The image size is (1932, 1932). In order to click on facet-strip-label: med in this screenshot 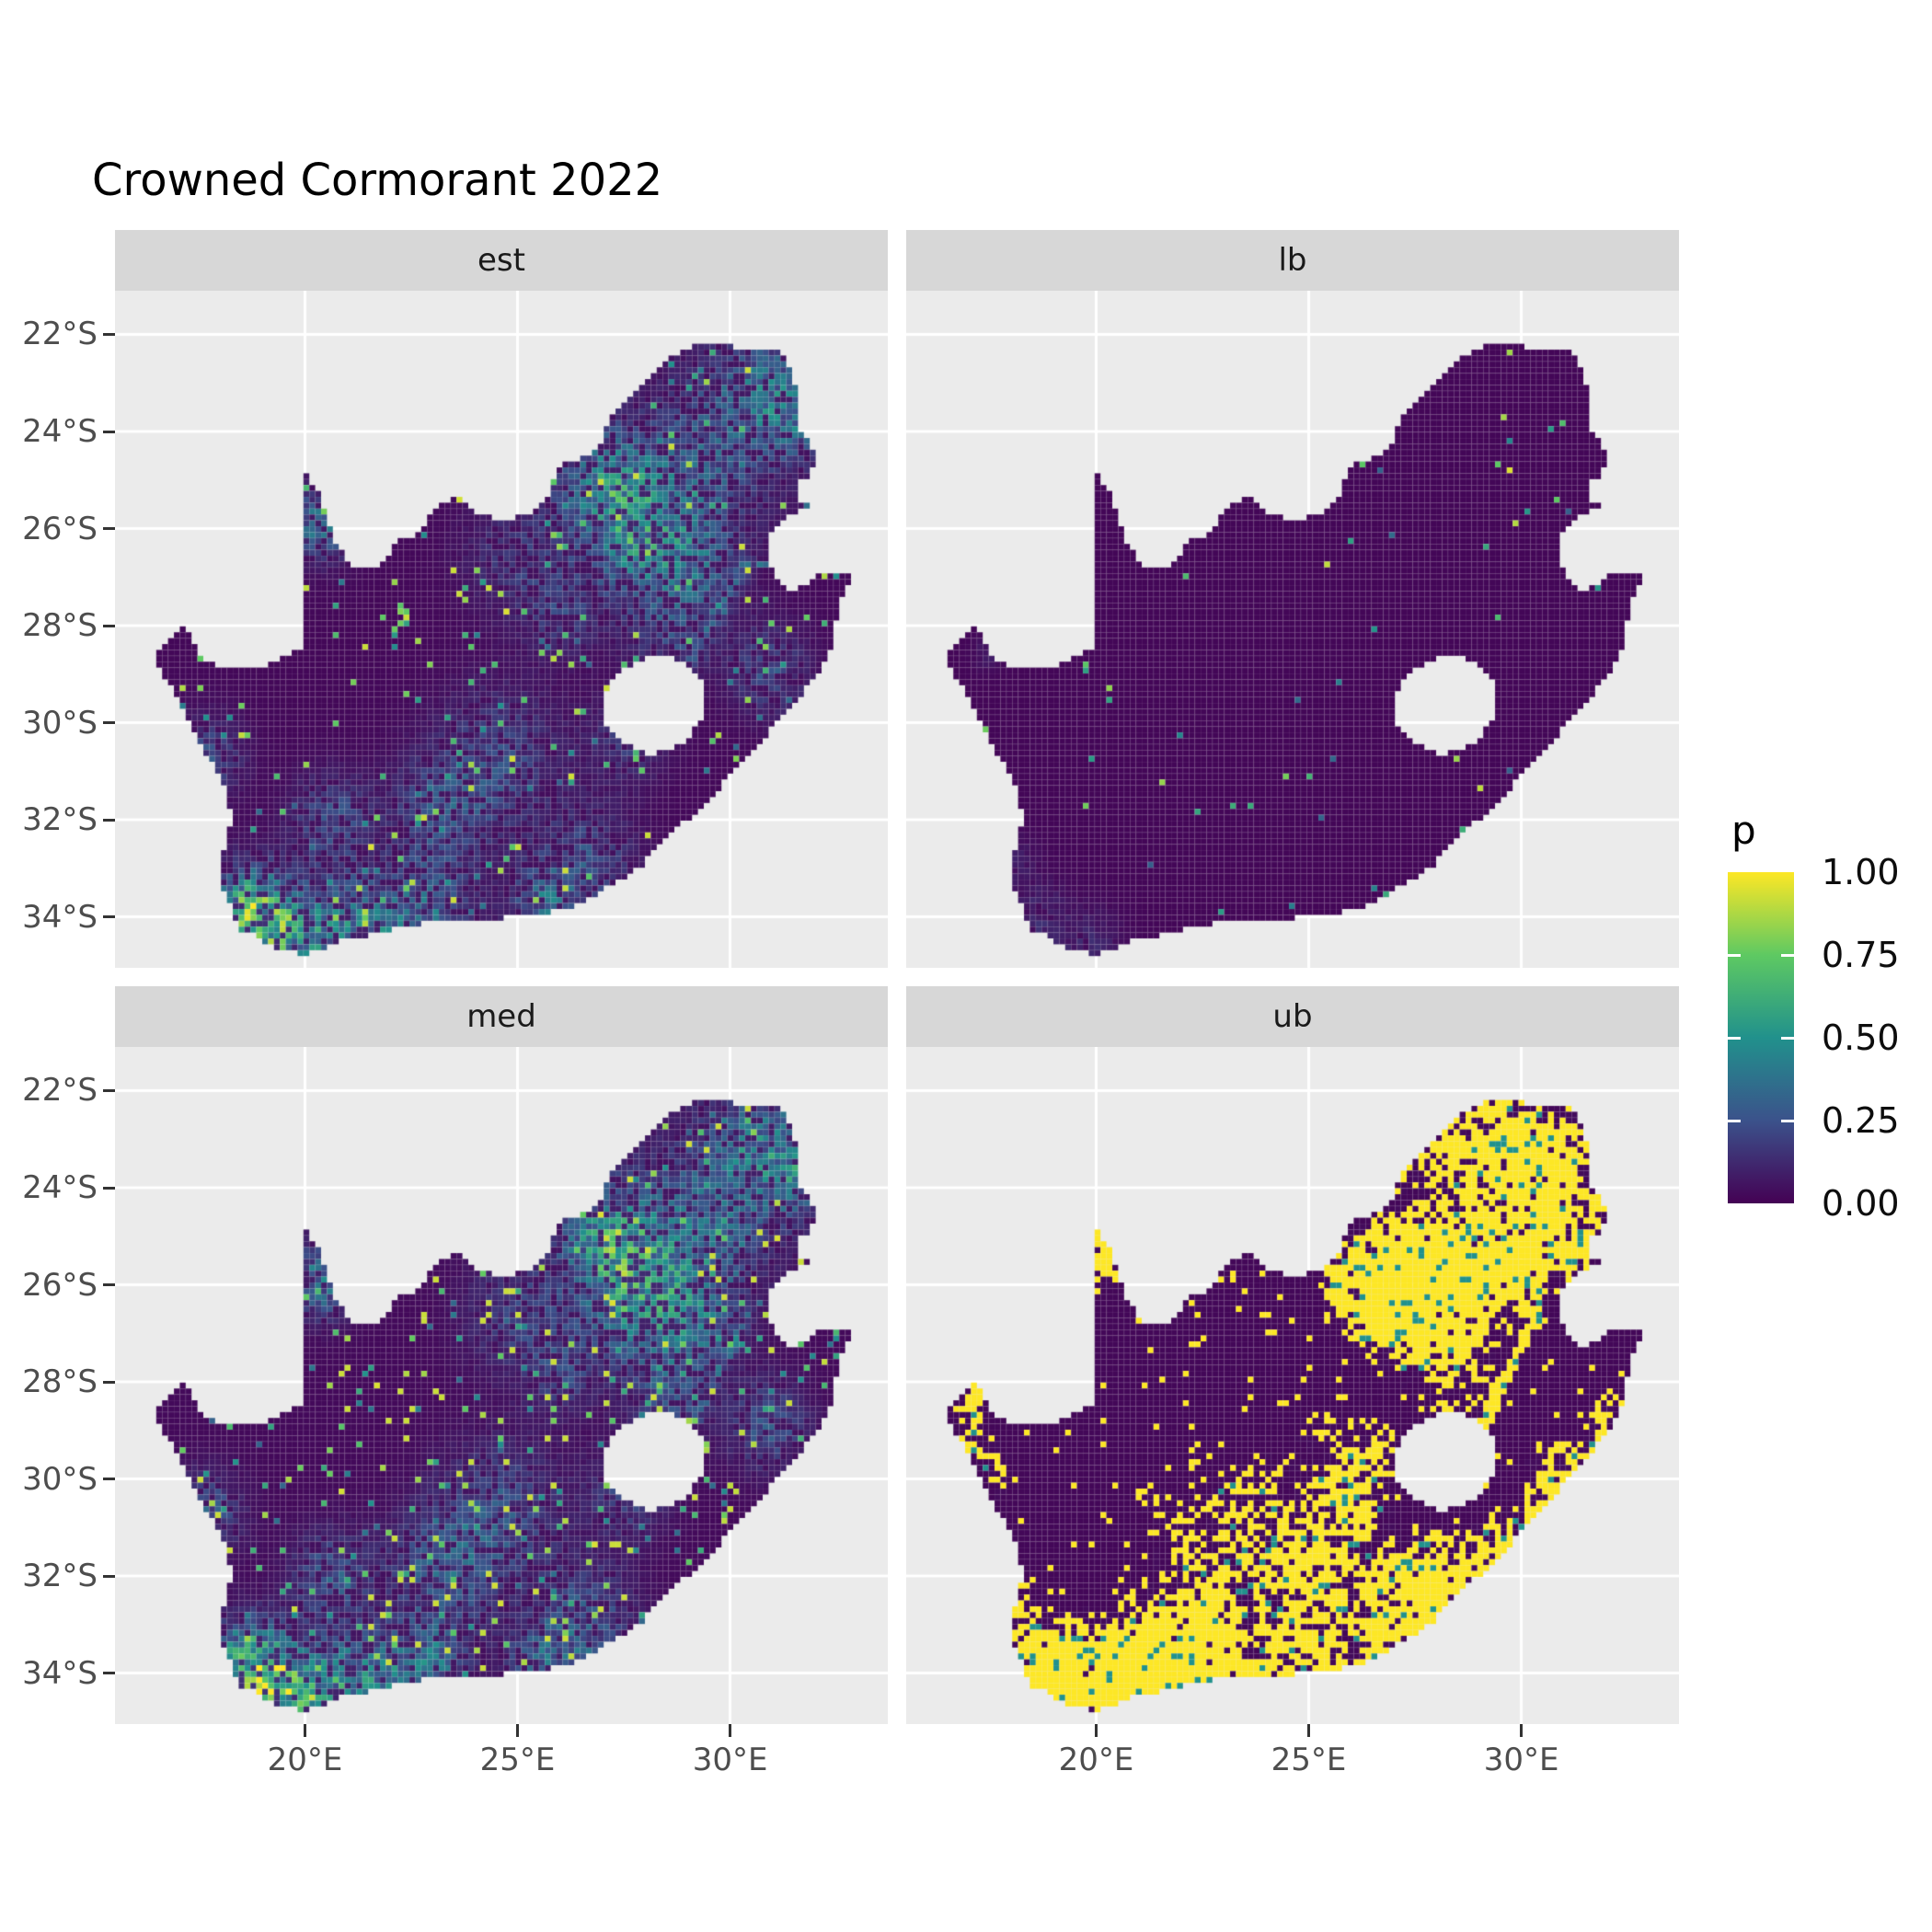, I will do `click(501, 1016)`.